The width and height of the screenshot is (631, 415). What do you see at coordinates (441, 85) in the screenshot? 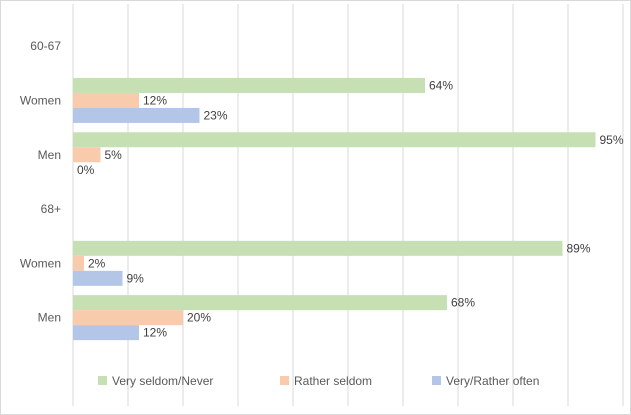
I see `data-label: 64%` at bounding box center [441, 85].